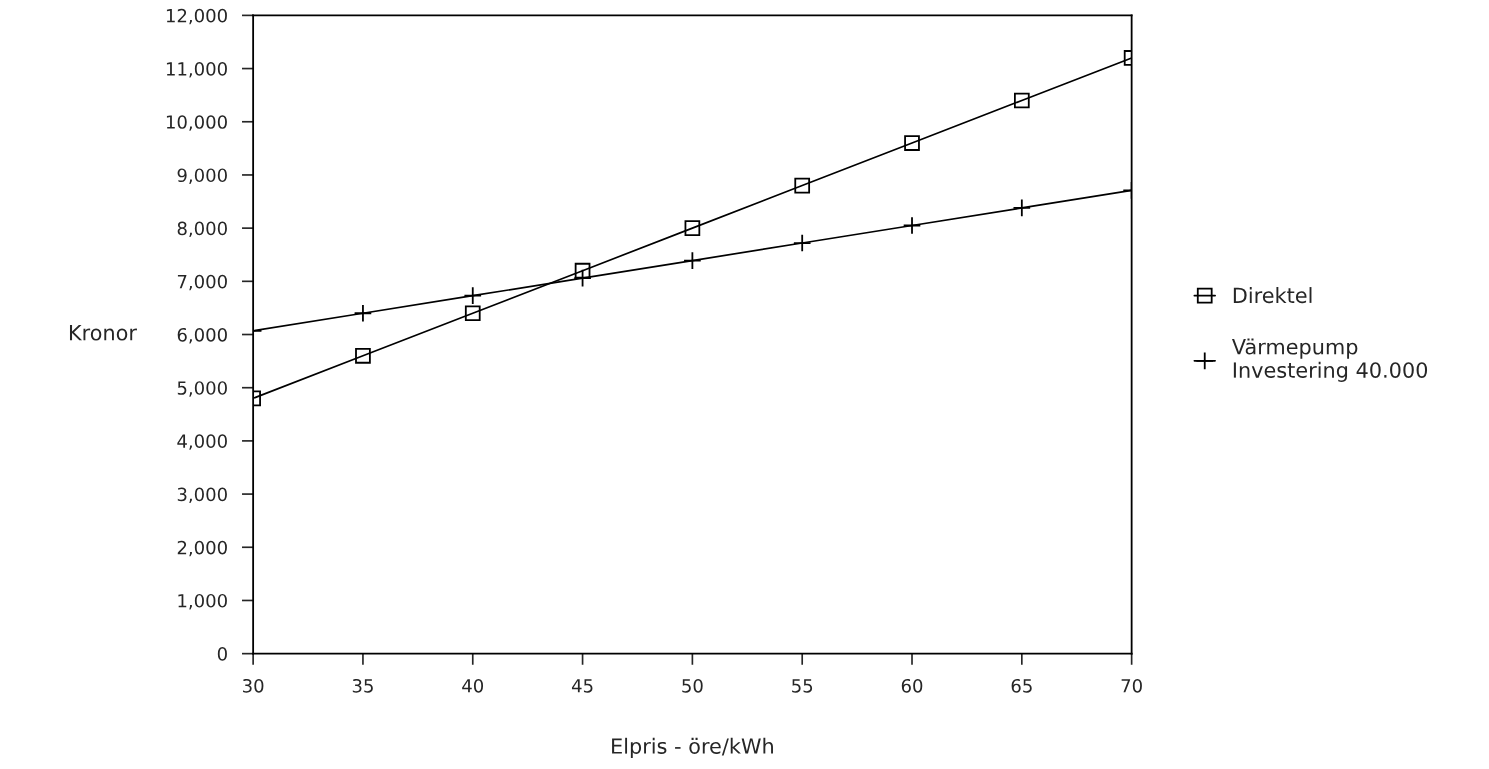  What do you see at coordinates (202, 495) in the screenshot?
I see `y-tick-label: 3,000` at bounding box center [202, 495].